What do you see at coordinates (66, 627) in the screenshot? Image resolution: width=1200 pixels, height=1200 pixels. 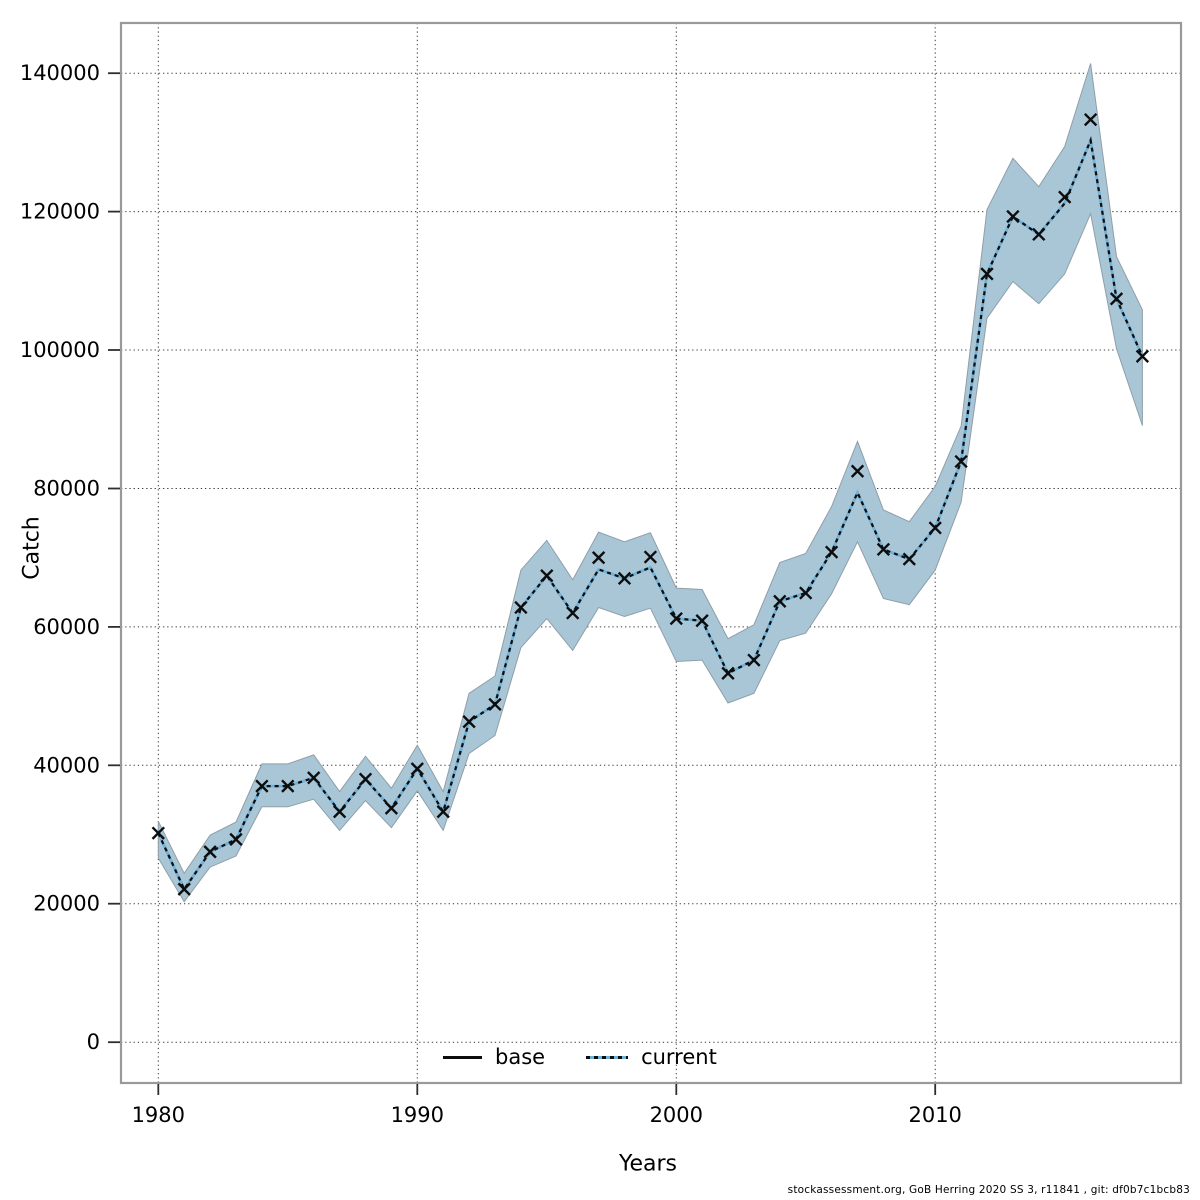 I see `y-tick-label: 60000` at bounding box center [66, 627].